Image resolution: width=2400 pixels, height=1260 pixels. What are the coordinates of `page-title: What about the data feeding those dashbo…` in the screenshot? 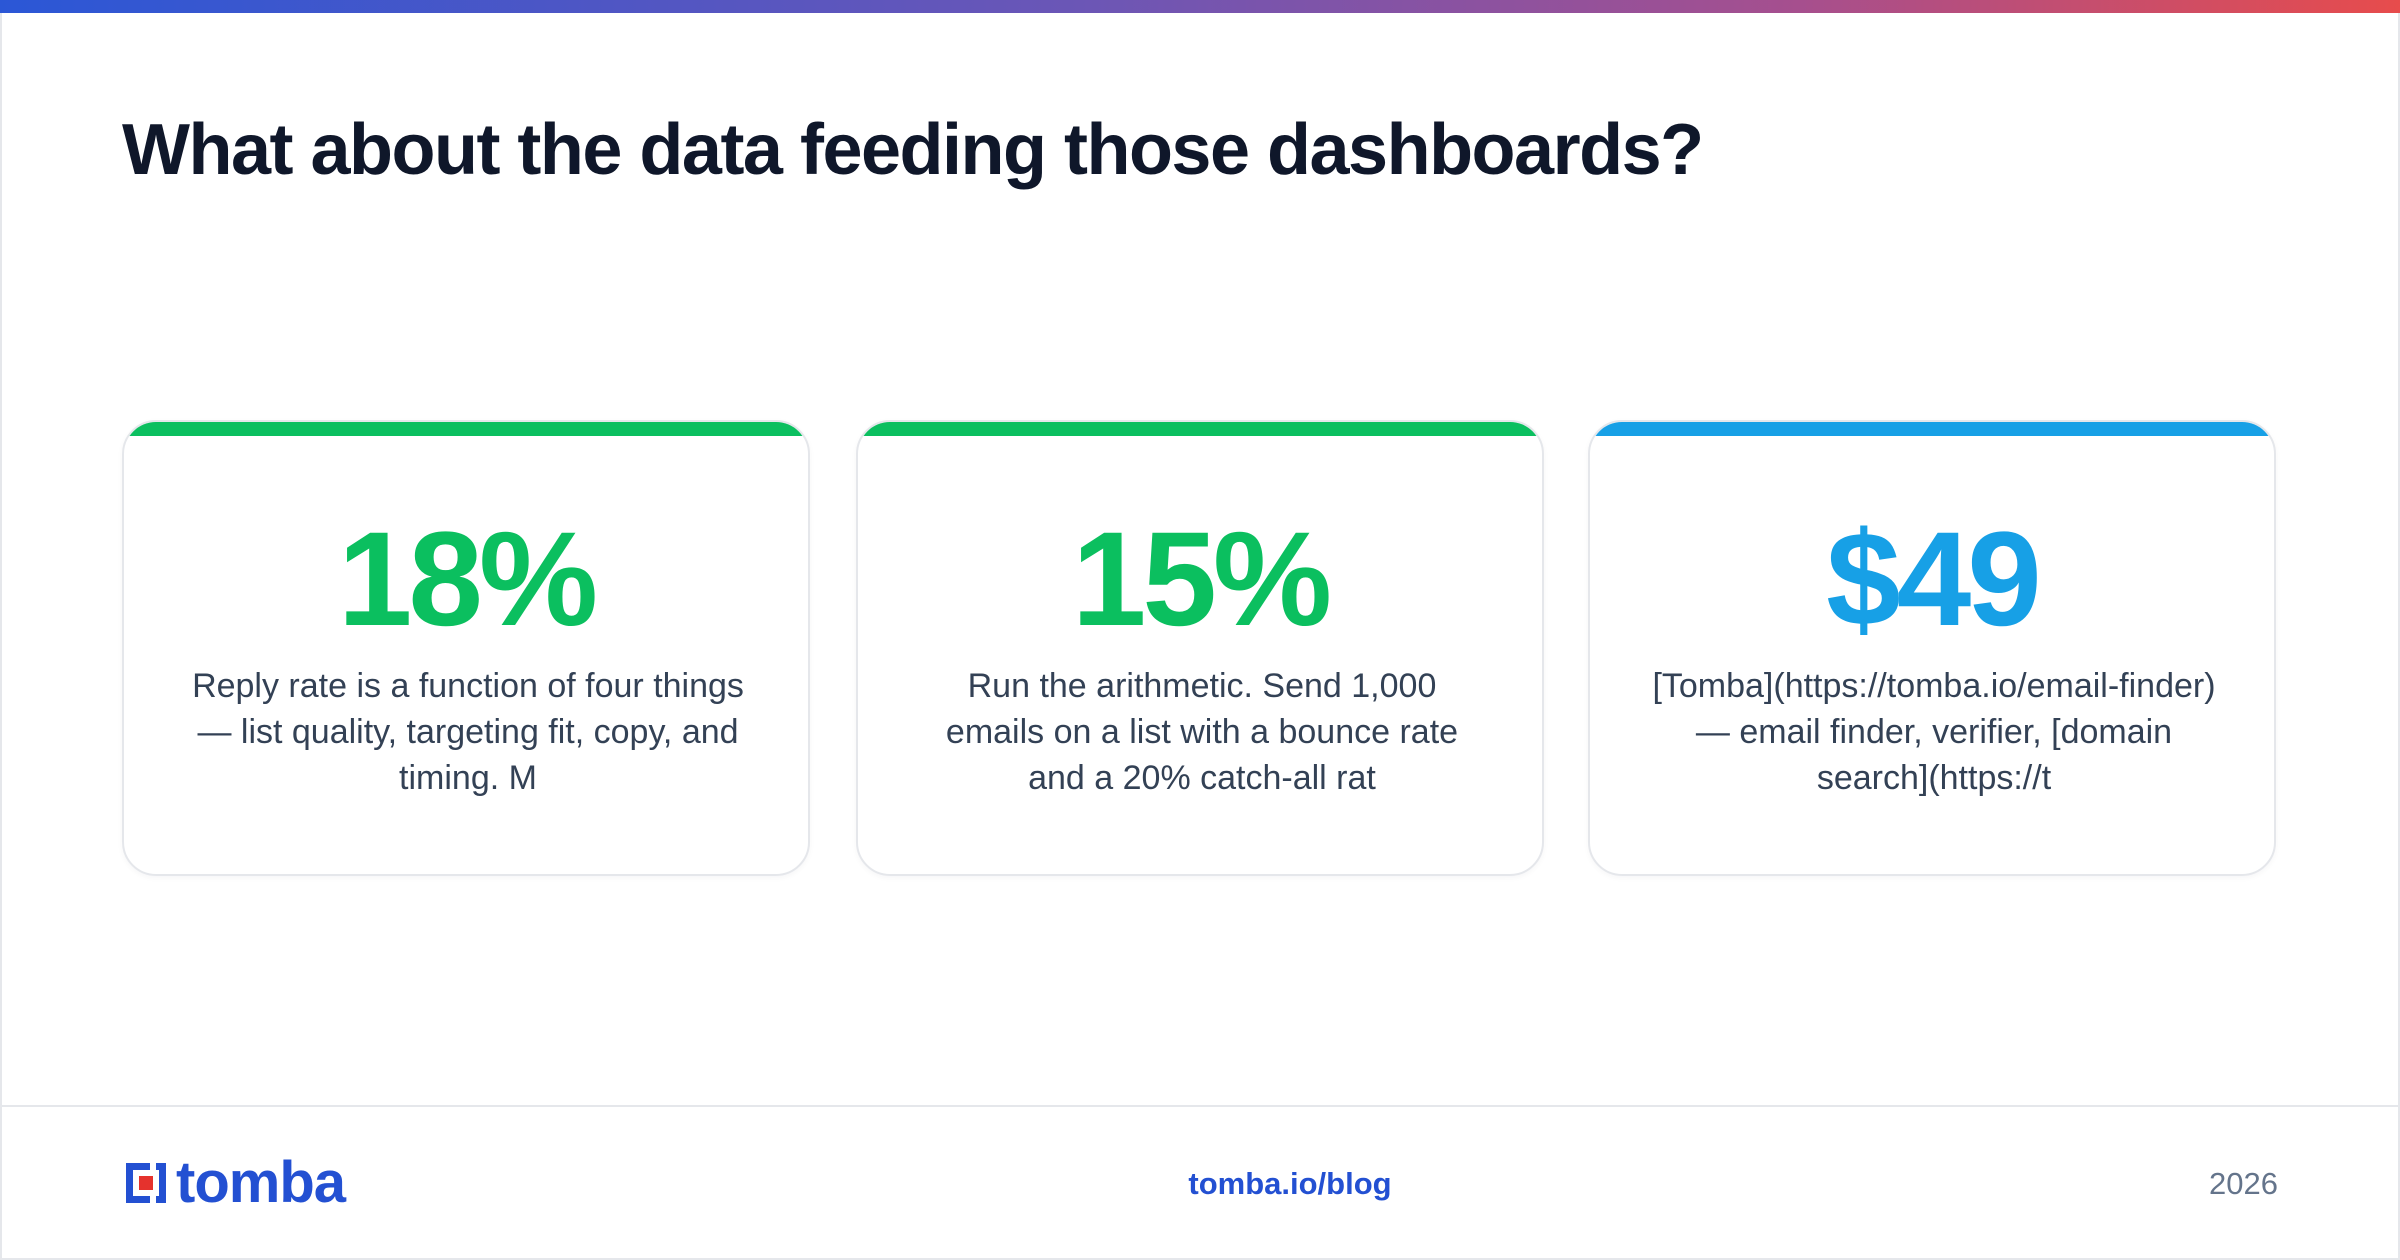 It's located at (913, 150).